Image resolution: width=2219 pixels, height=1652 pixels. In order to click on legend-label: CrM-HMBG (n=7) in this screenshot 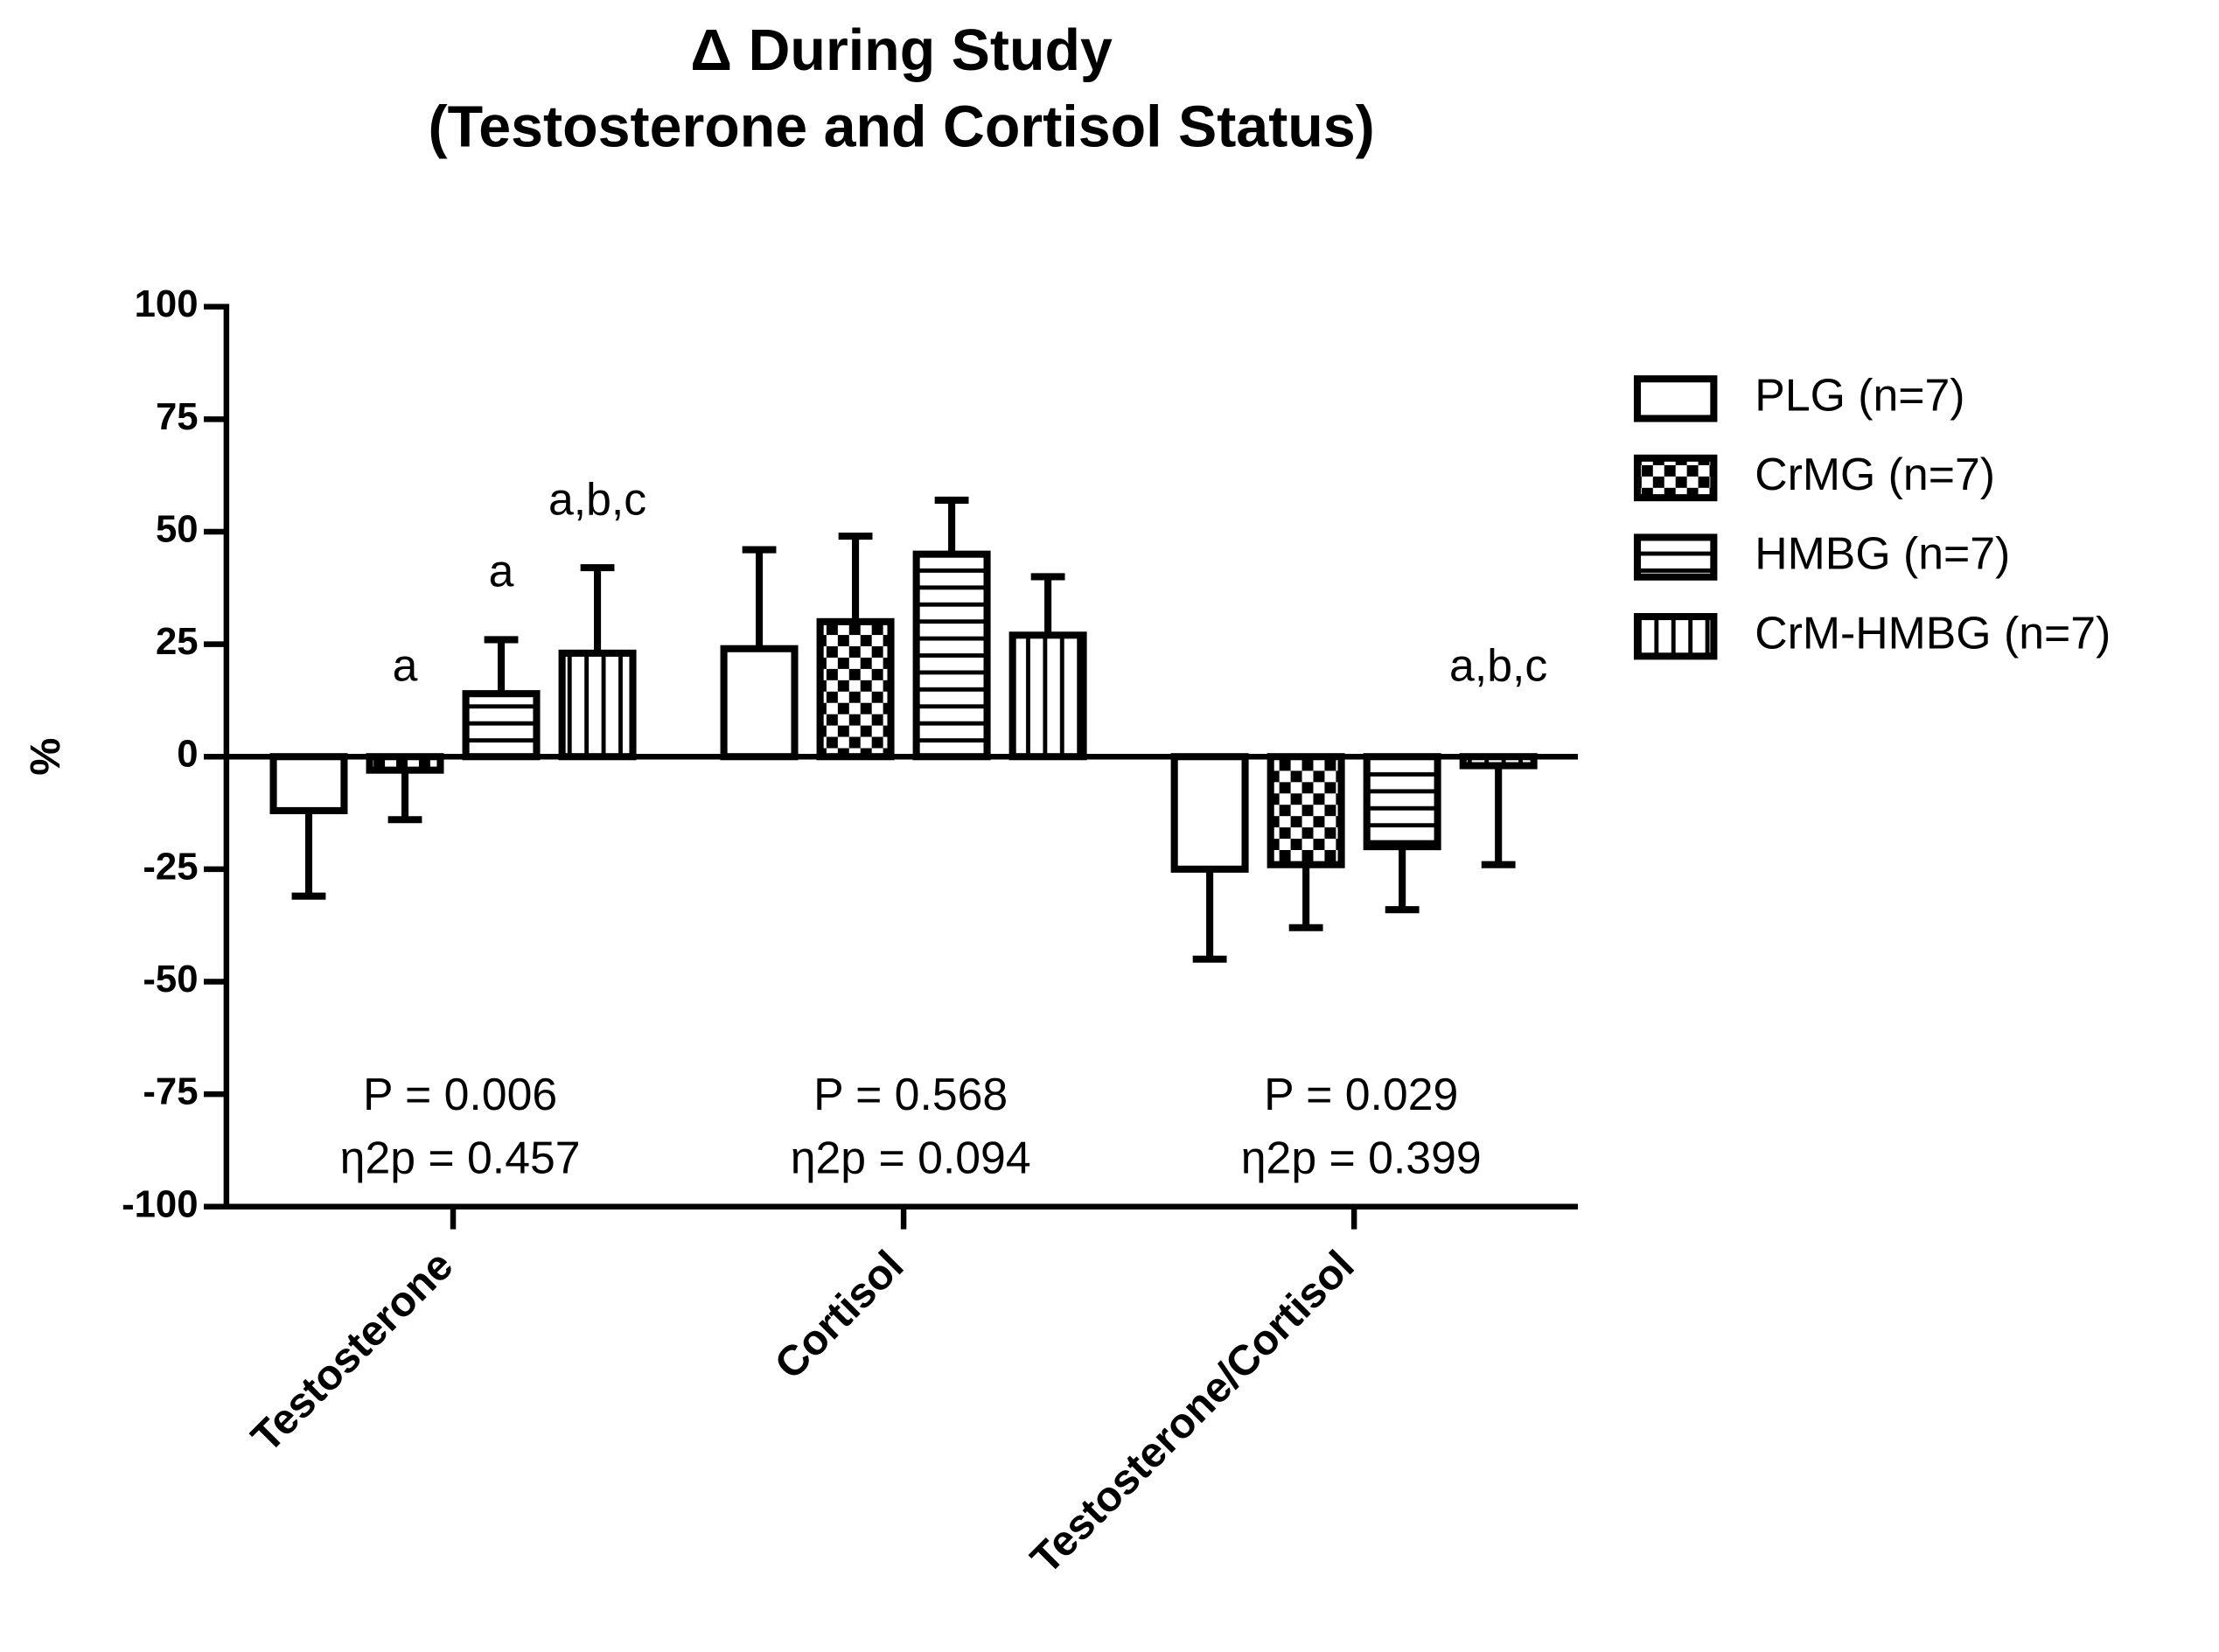, I will do `click(1933, 632)`.